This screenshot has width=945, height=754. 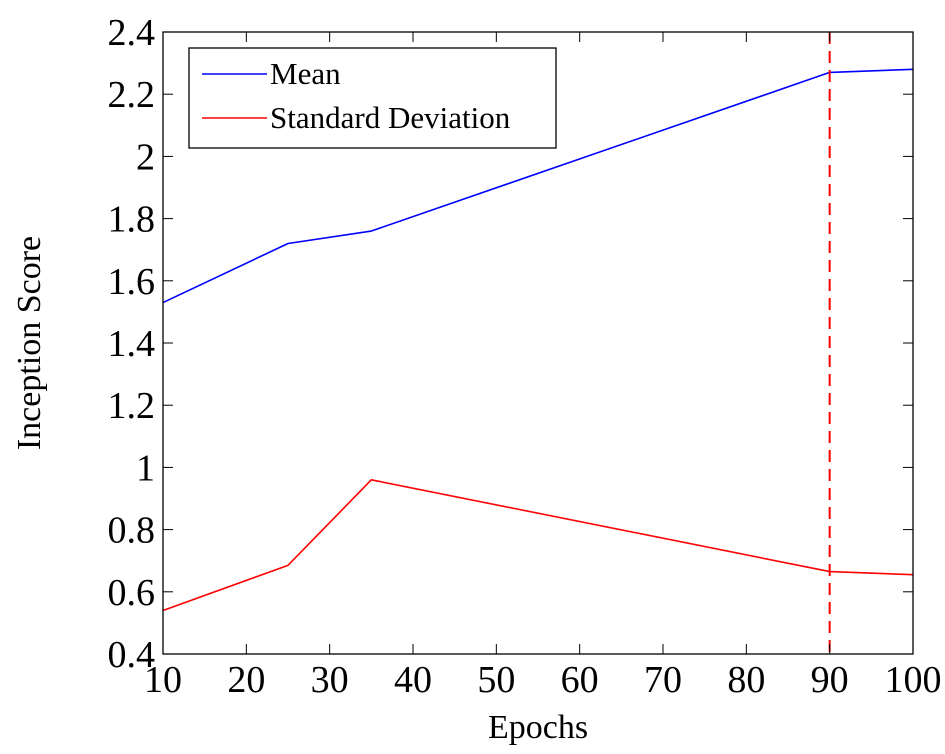 I want to click on x-tick-label: 60, so click(x=580, y=680).